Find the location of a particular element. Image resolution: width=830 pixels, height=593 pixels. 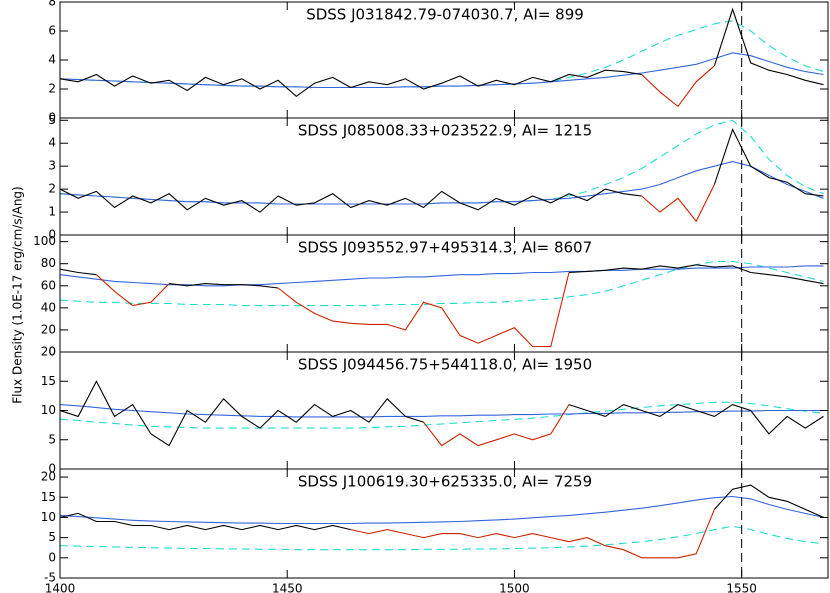

panel-title: SDSS J100619.30+625335.0, AI= 7259 is located at coordinates (445, 482).